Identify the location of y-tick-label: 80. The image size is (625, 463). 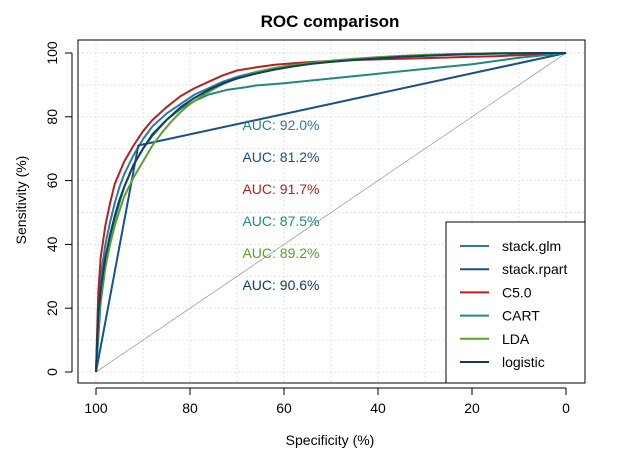
(52, 117).